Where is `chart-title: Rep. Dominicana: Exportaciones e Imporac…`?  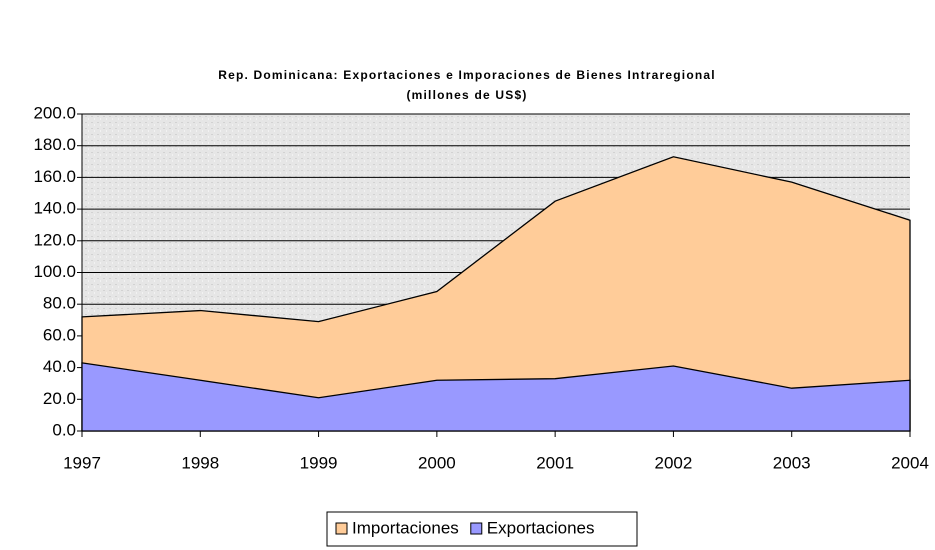 chart-title: Rep. Dominicana: Exportaciones e Imporac… is located at coordinates (467, 75).